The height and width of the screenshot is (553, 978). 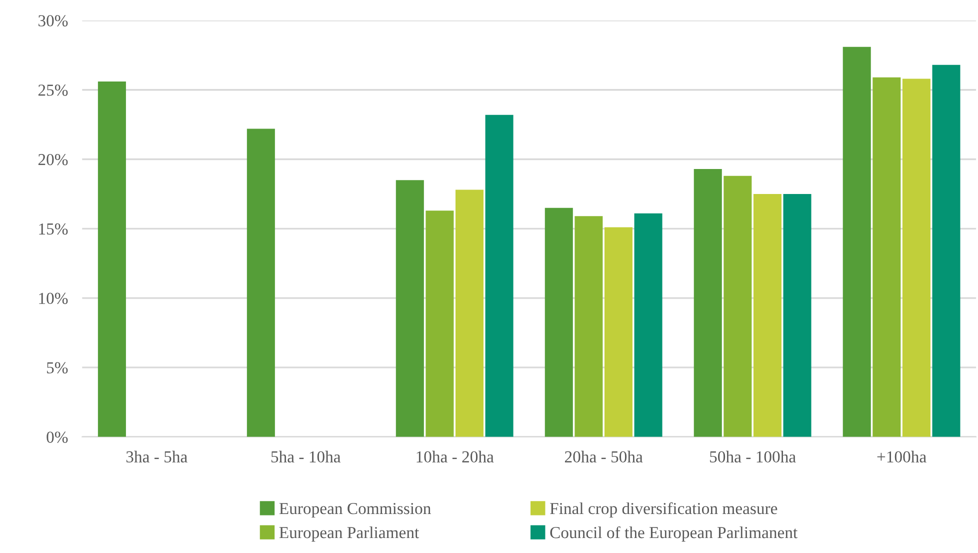 I want to click on x-tick-label: 20ha - 50ha, so click(x=603, y=456).